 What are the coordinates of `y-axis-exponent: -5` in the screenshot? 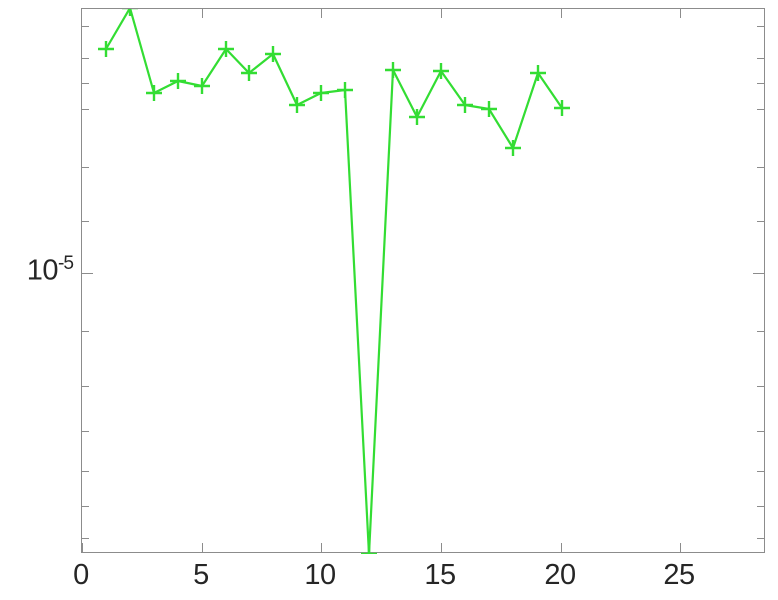 It's located at (65, 263).